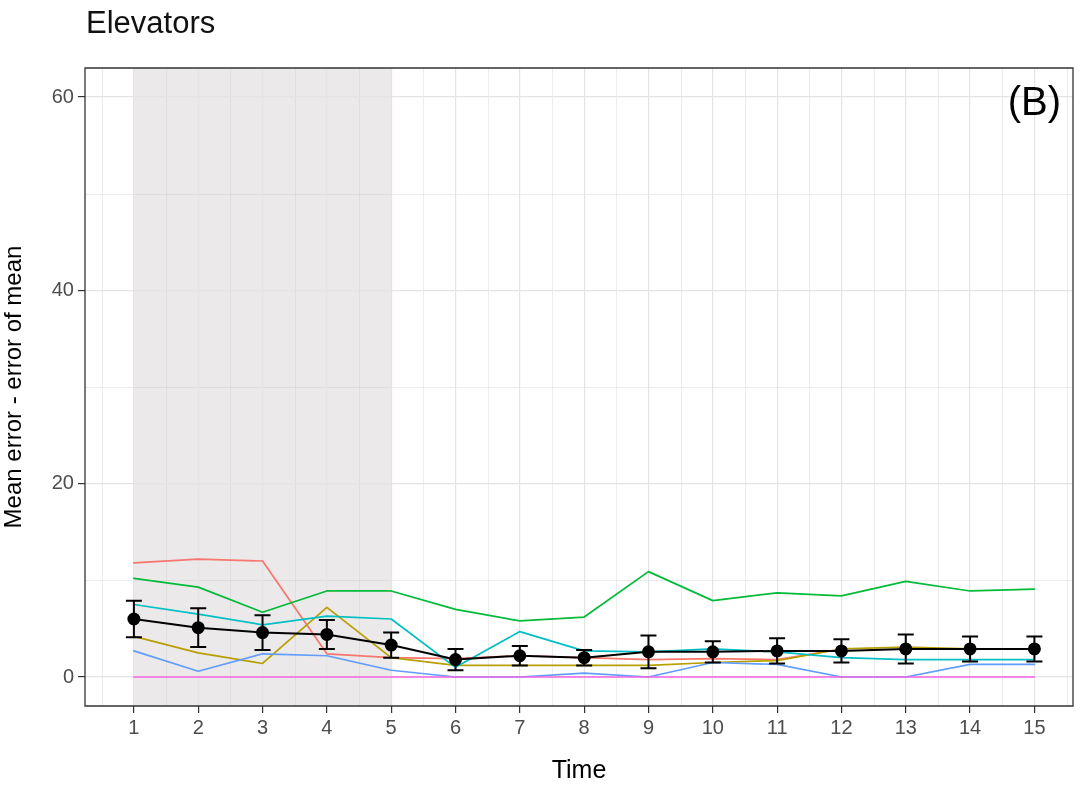  I want to click on x-tick-label: 15, so click(1034, 726).